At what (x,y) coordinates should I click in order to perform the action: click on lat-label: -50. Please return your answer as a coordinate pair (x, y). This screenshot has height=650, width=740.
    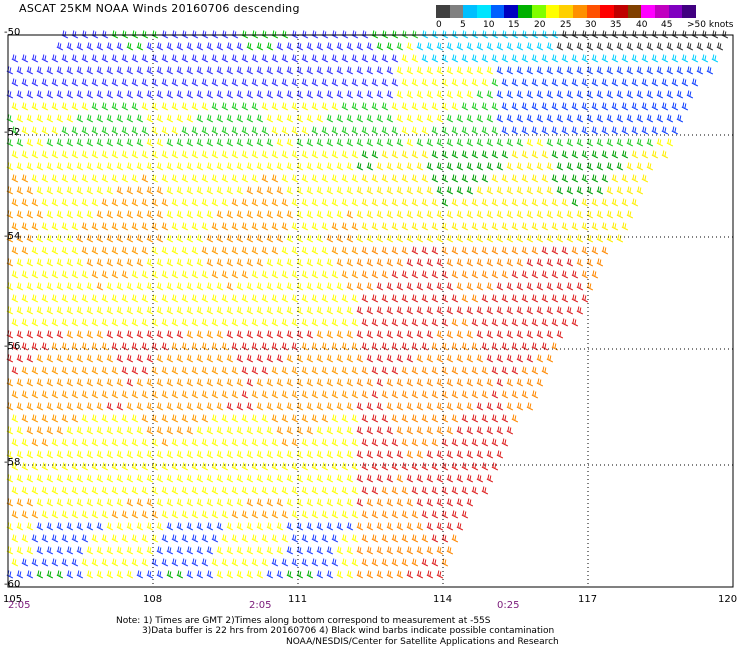
    Looking at the image, I should click on (12, 32).